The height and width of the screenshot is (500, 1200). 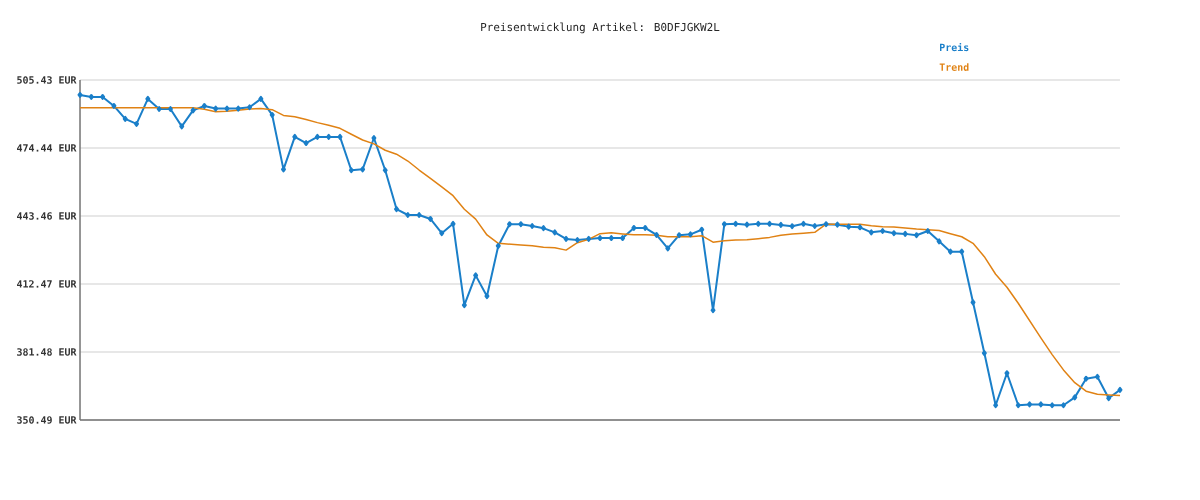 What do you see at coordinates (47, 80) in the screenshot?
I see `y-tick-label: 505.43 EUR` at bounding box center [47, 80].